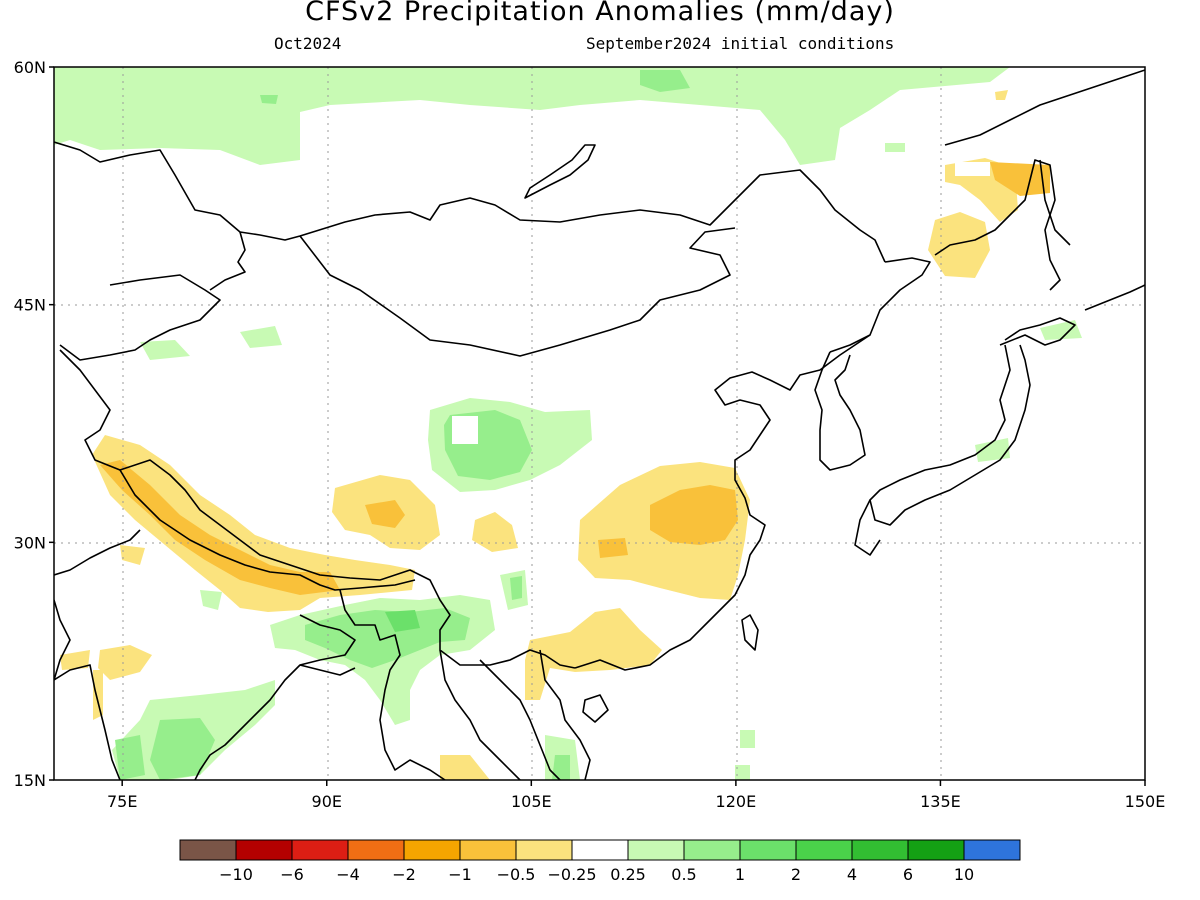  What do you see at coordinates (292, 874) in the screenshot?
I see `colorbar-label: −6` at bounding box center [292, 874].